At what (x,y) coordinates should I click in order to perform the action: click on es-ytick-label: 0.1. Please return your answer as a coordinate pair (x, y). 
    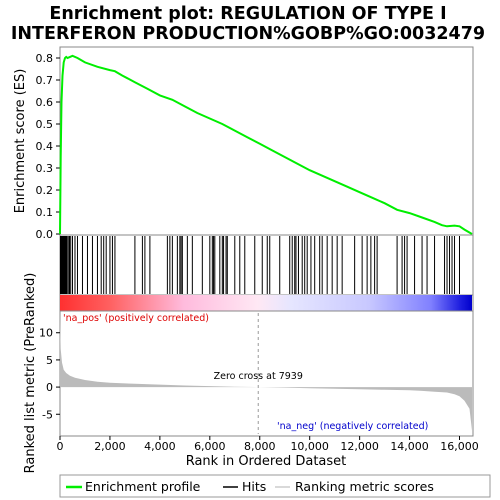
    Looking at the image, I should click on (45, 212).